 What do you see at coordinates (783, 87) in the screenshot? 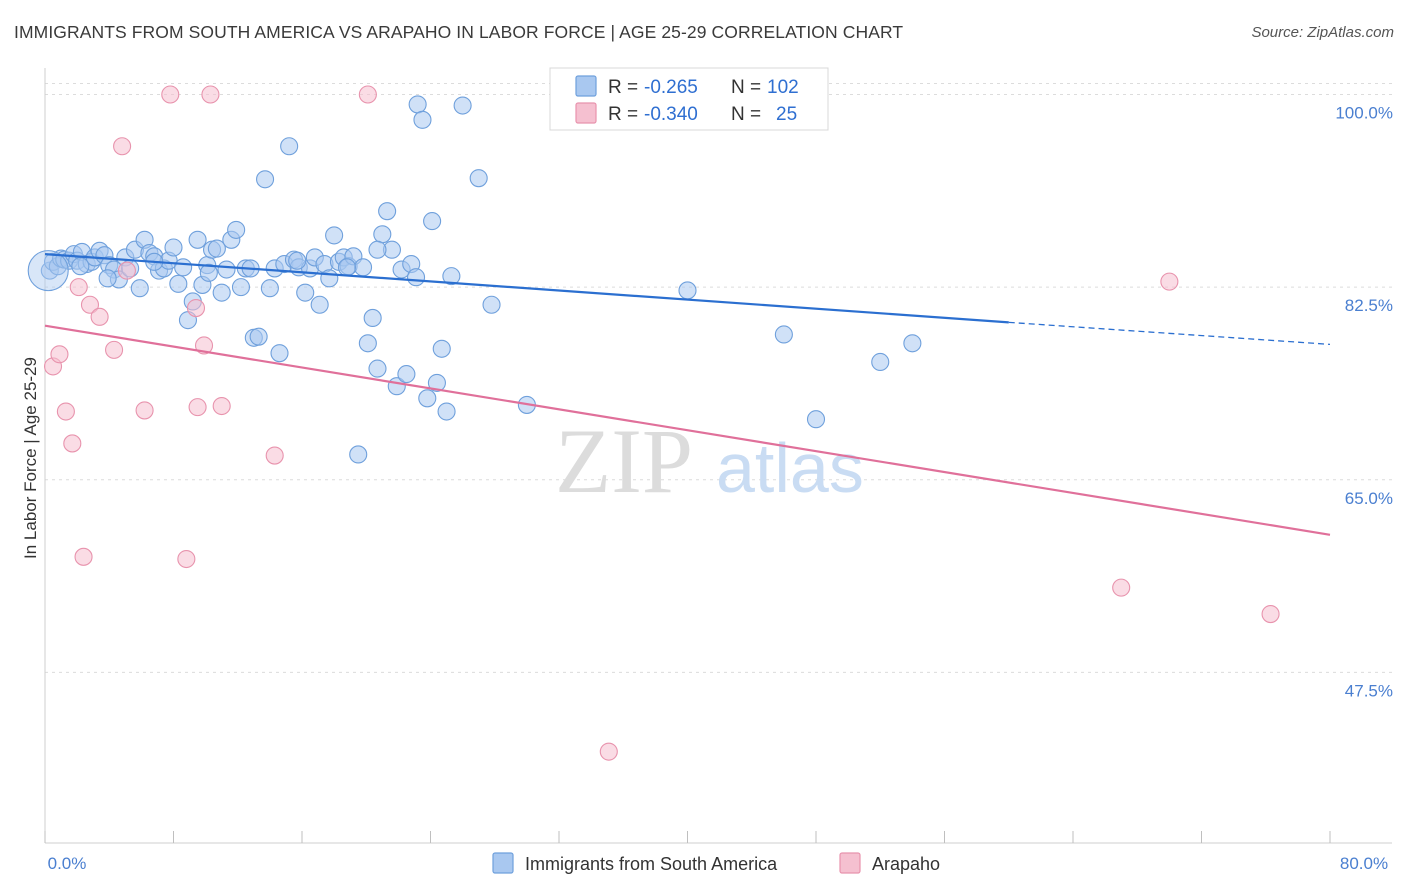
I see `stats-legend-n-value-blue: 102` at bounding box center [783, 87].